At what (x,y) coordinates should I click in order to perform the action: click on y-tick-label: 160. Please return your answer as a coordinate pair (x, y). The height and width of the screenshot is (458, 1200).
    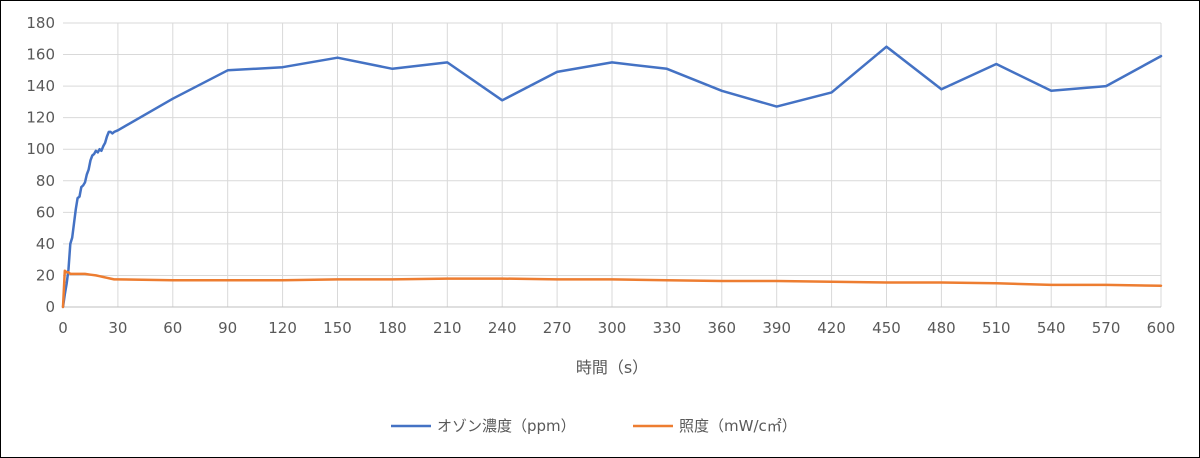
    Looking at the image, I should click on (40, 55).